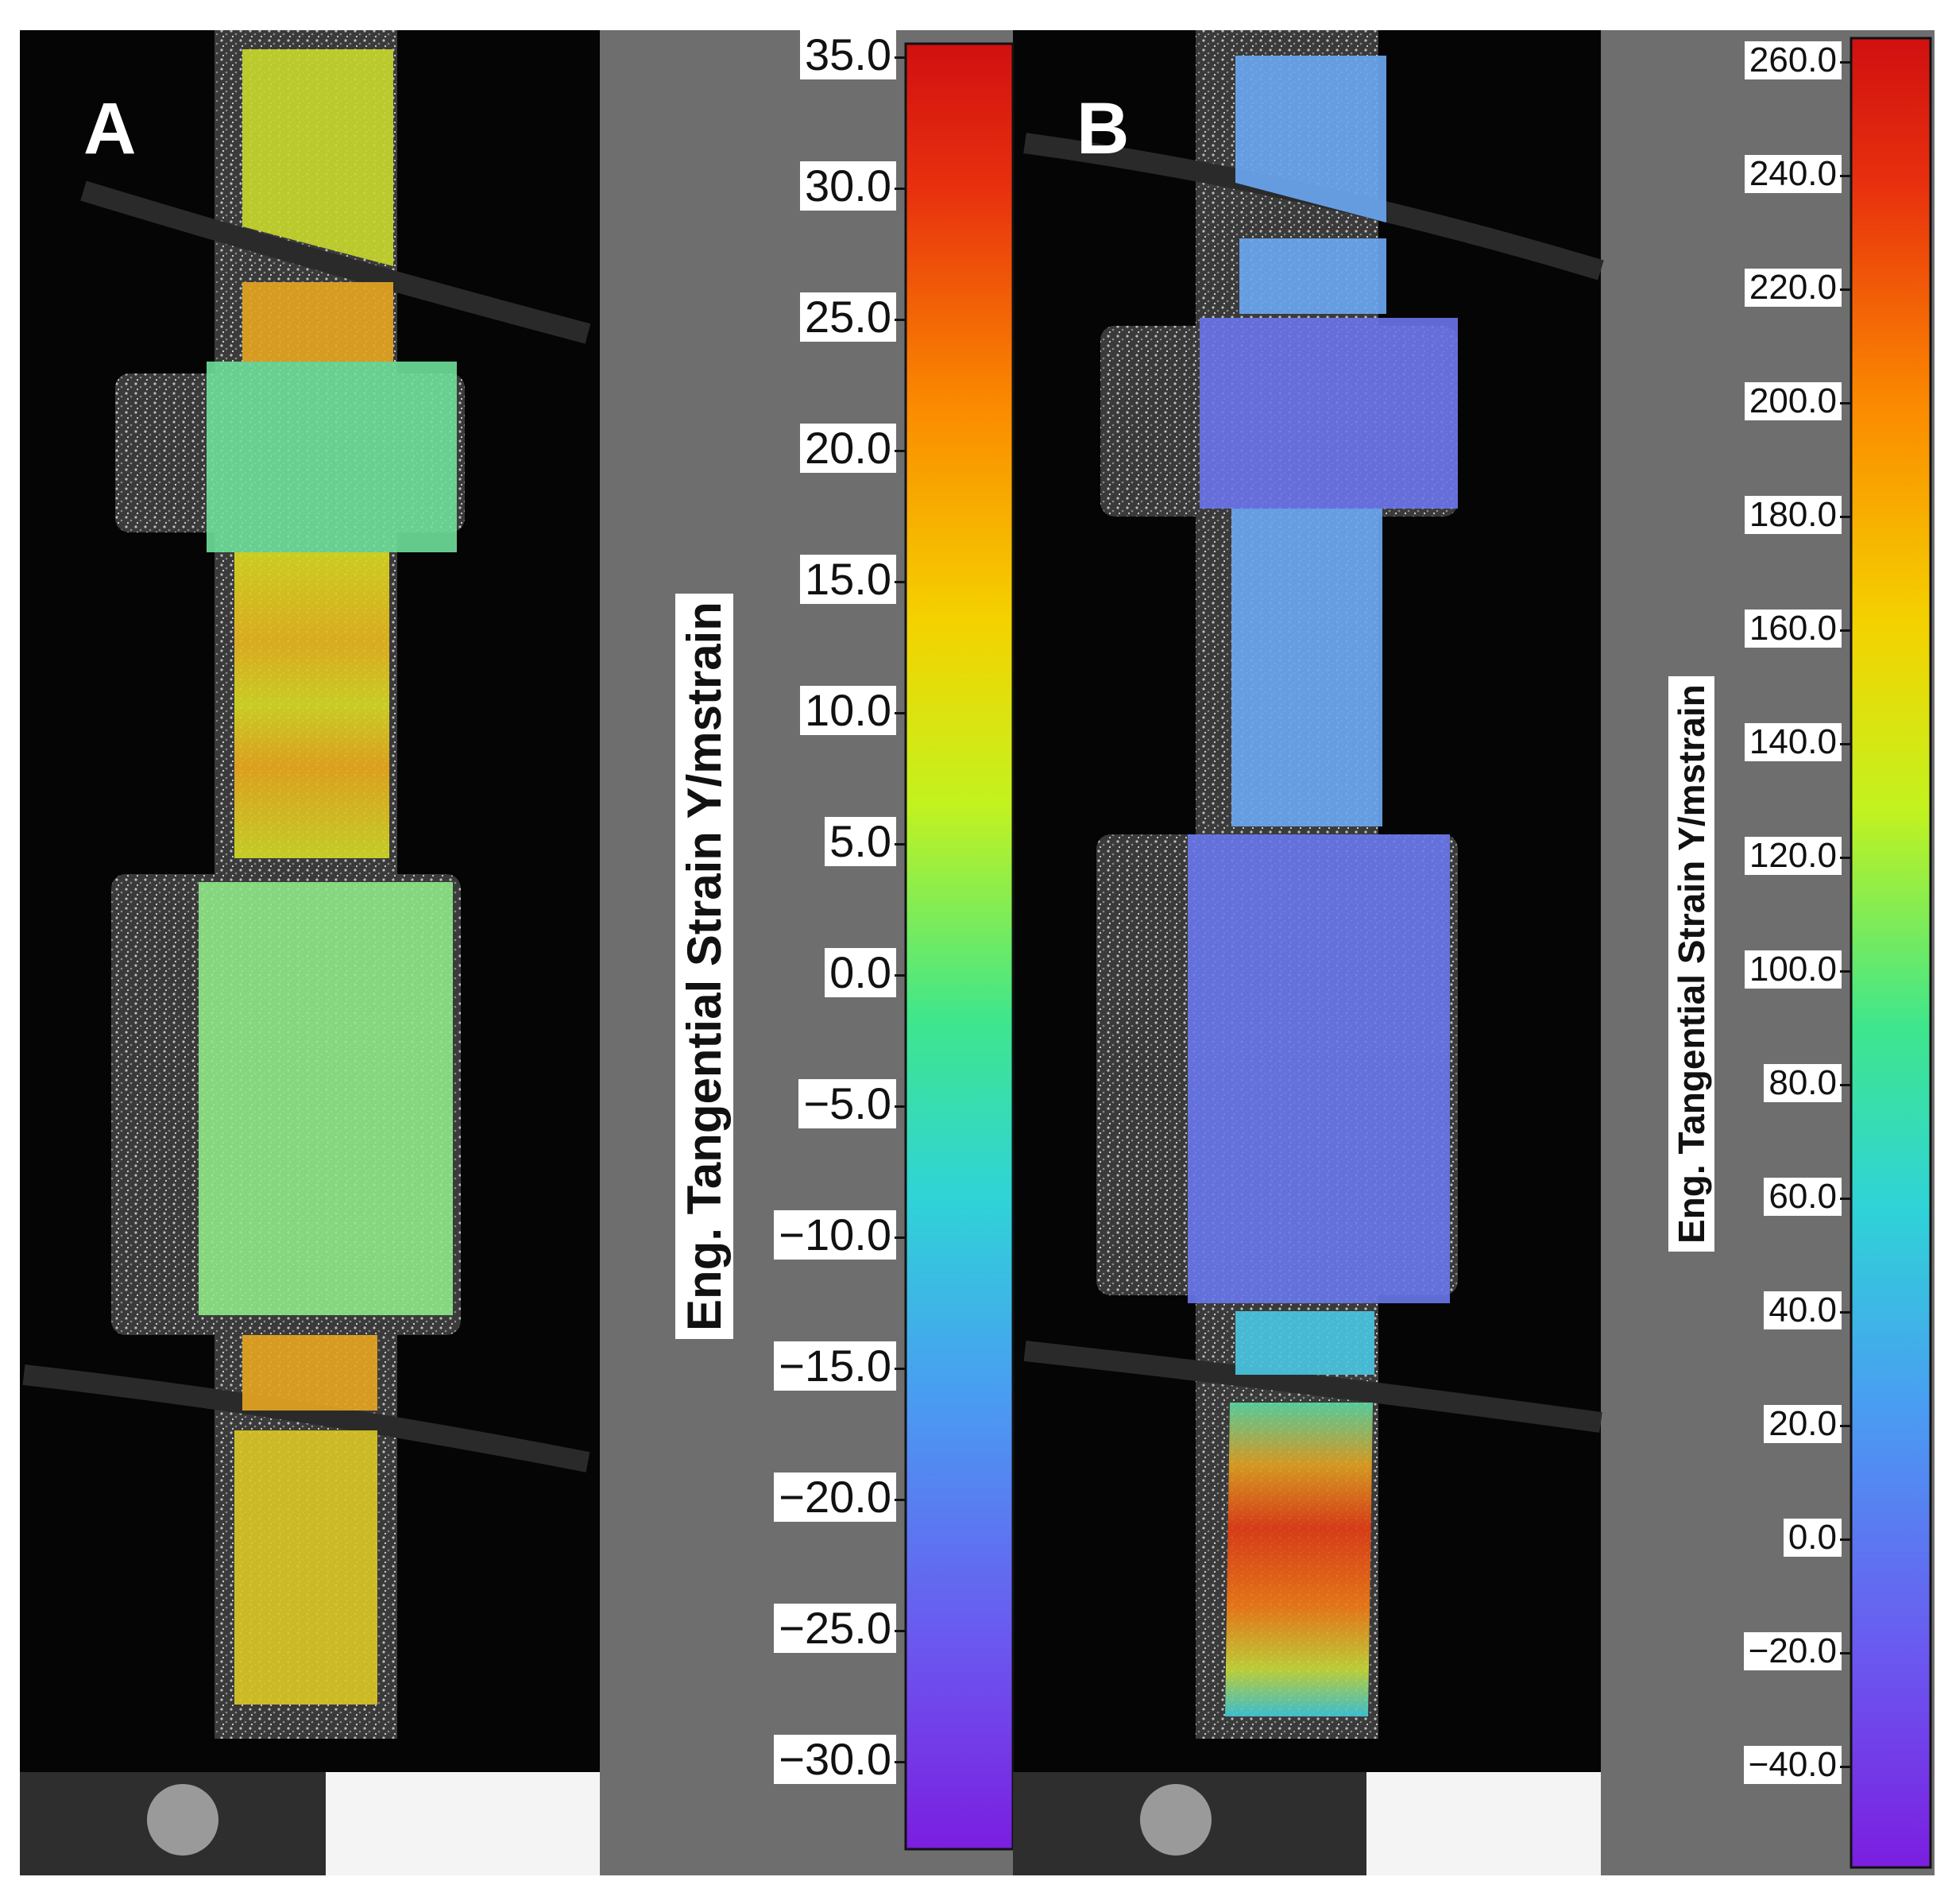 This screenshot has width=1952, height=1904. What do you see at coordinates (1891, 953) in the screenshot?
I see `panel-b-colorbar` at bounding box center [1891, 953].